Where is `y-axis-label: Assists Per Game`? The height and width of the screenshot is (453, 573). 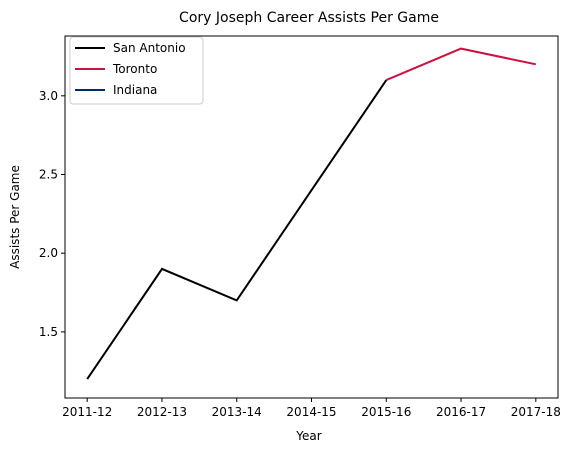
y-axis-label: Assists Per Game is located at coordinates (15, 217).